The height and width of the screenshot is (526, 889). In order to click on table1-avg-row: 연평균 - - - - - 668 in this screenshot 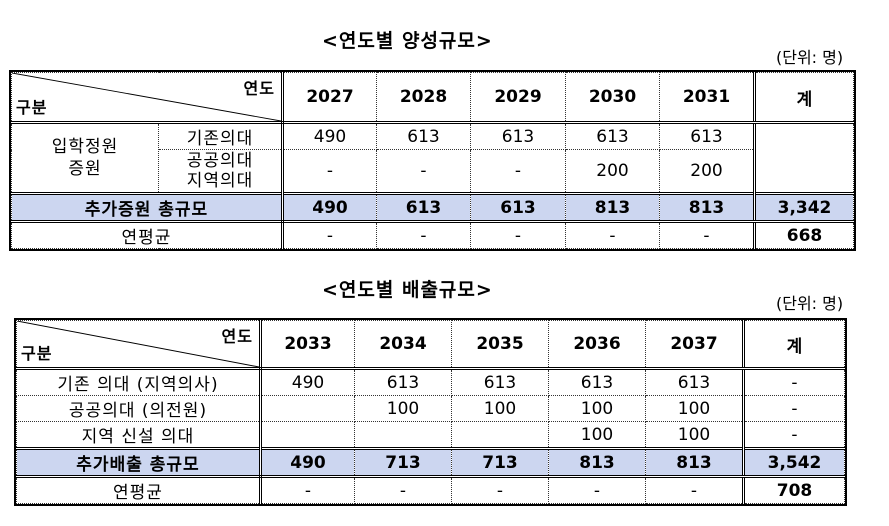, I will do `click(432, 235)`.